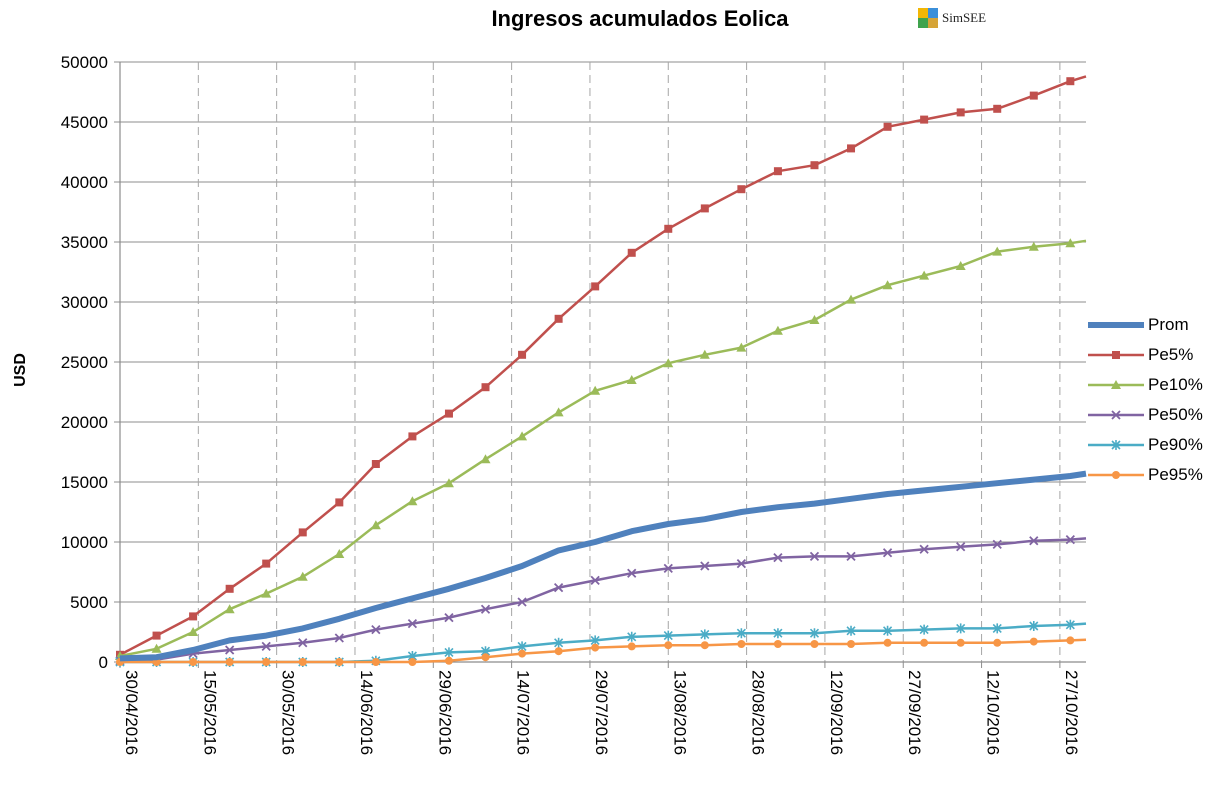  I want to click on legend-swatch-pe50, so click(1116, 415).